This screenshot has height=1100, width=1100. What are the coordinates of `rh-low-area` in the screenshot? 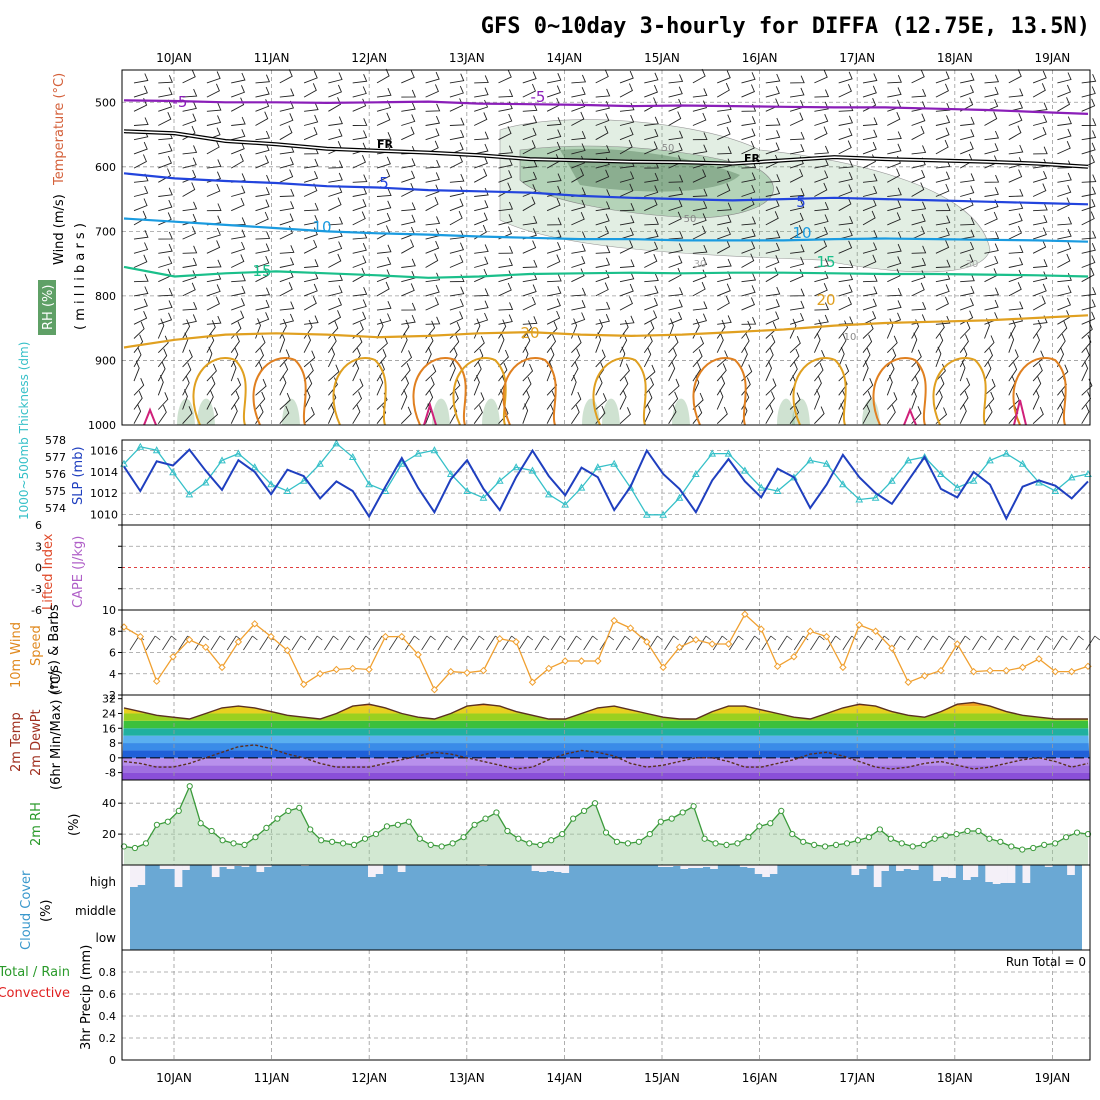 It's located at (786, 411).